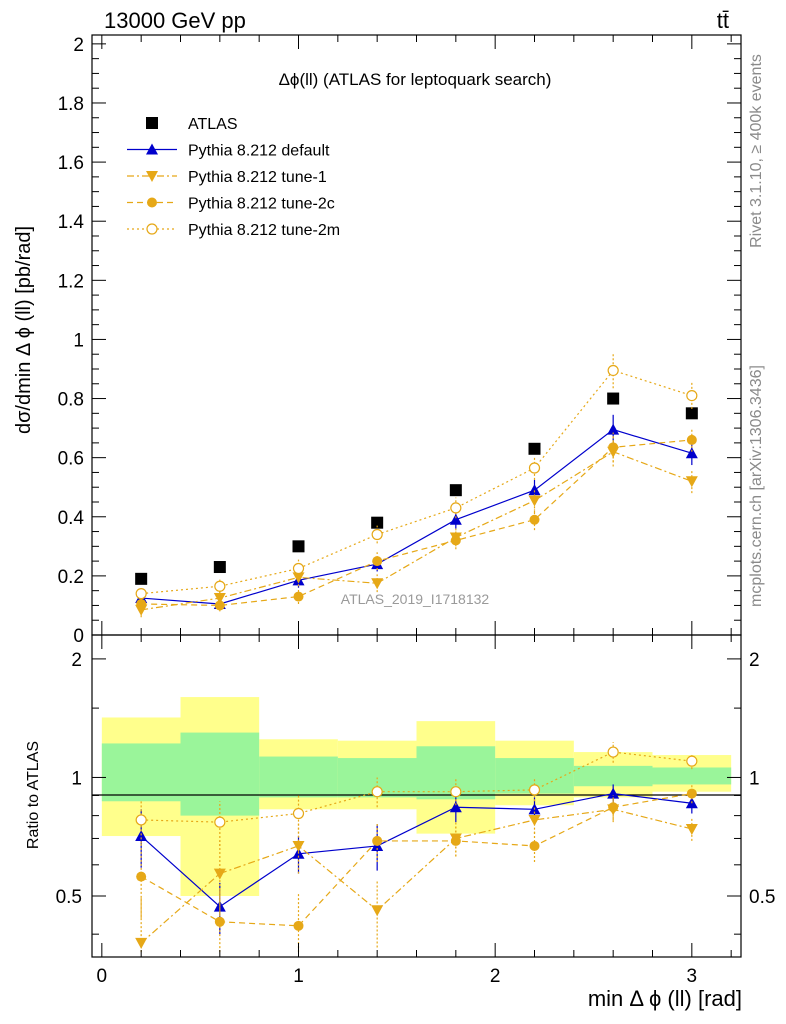 The height and width of the screenshot is (1024, 786). I want to click on plot-title: Δϕ(ll) (ATLAS for leptoquark search), so click(415, 79).